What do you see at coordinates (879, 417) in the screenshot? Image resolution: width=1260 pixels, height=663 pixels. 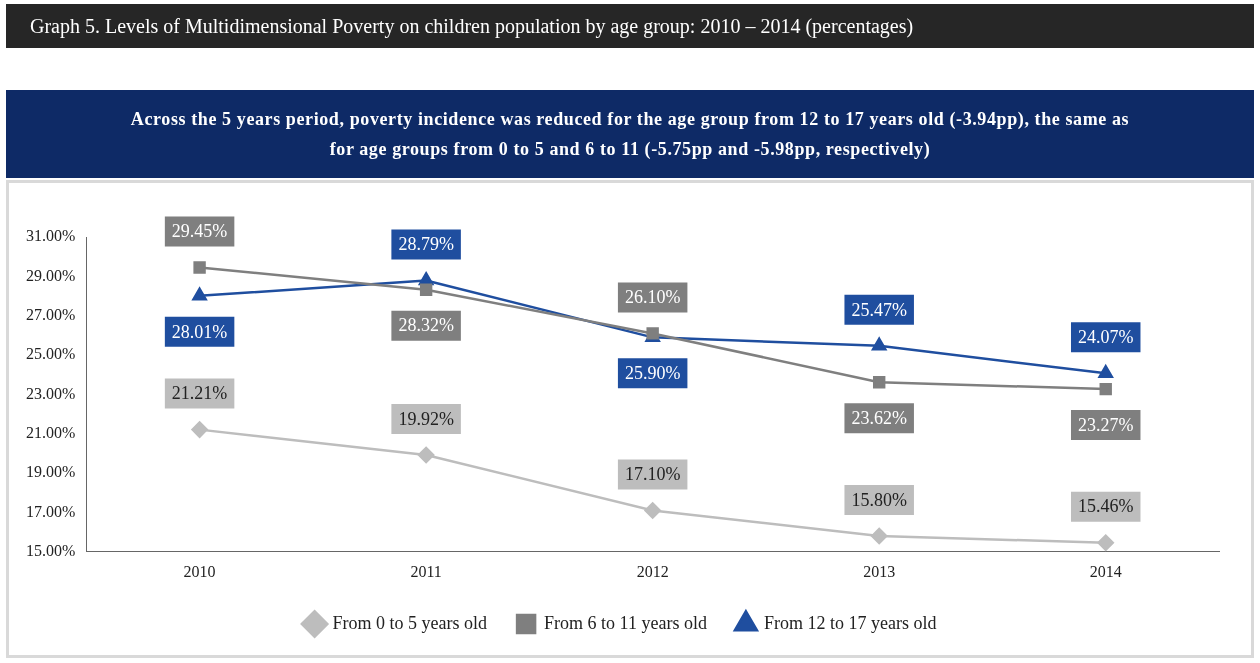 I see `data-label: 23.62%` at bounding box center [879, 417].